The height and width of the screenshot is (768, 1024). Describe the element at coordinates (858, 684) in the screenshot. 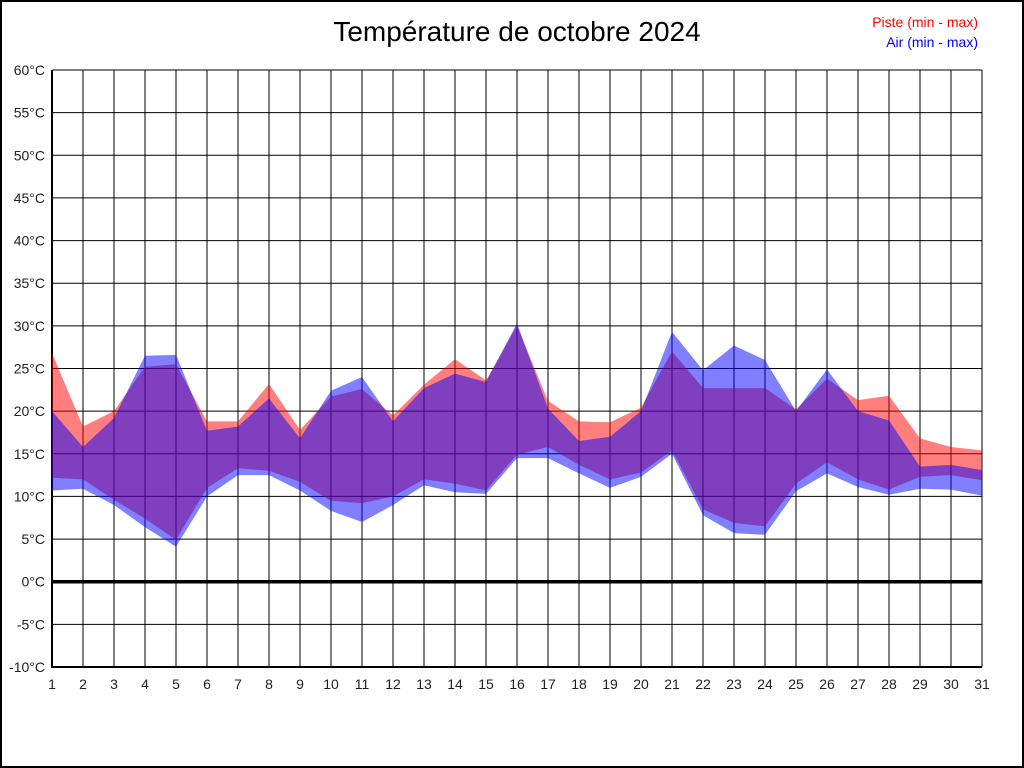

I see `x-tick-label: 27` at that location.